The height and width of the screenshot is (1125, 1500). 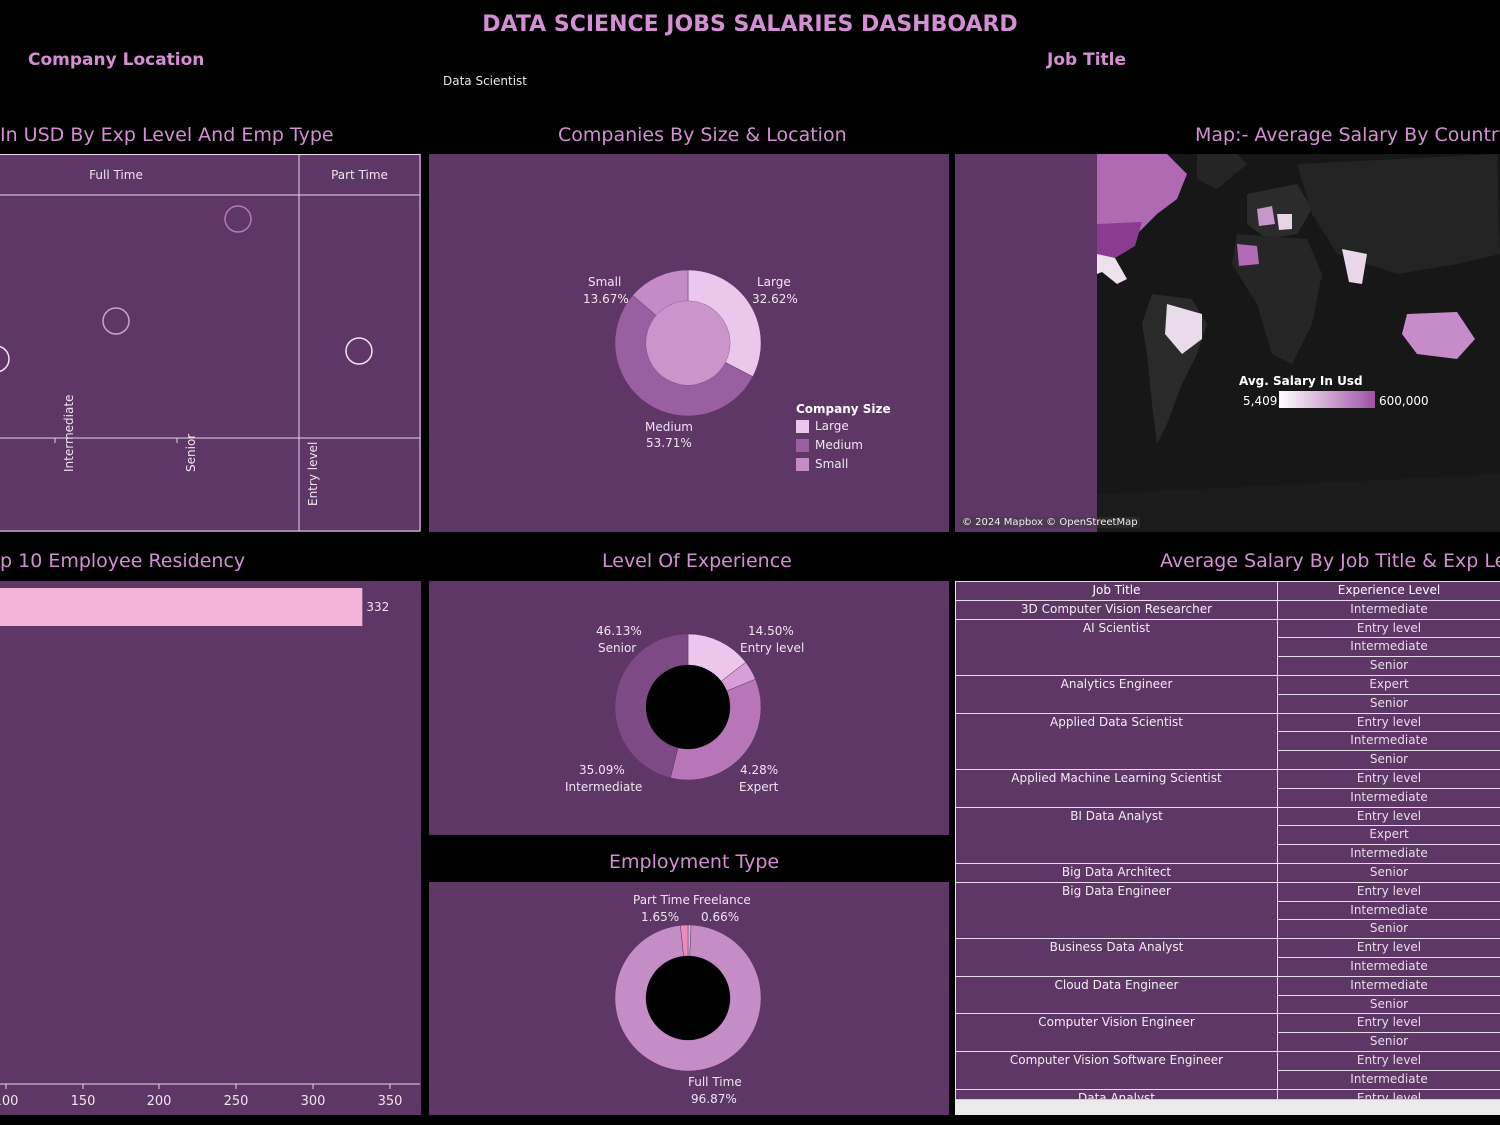 I want to click on company-size-legend: Company Size Large Medium Small, so click(x=843, y=436).